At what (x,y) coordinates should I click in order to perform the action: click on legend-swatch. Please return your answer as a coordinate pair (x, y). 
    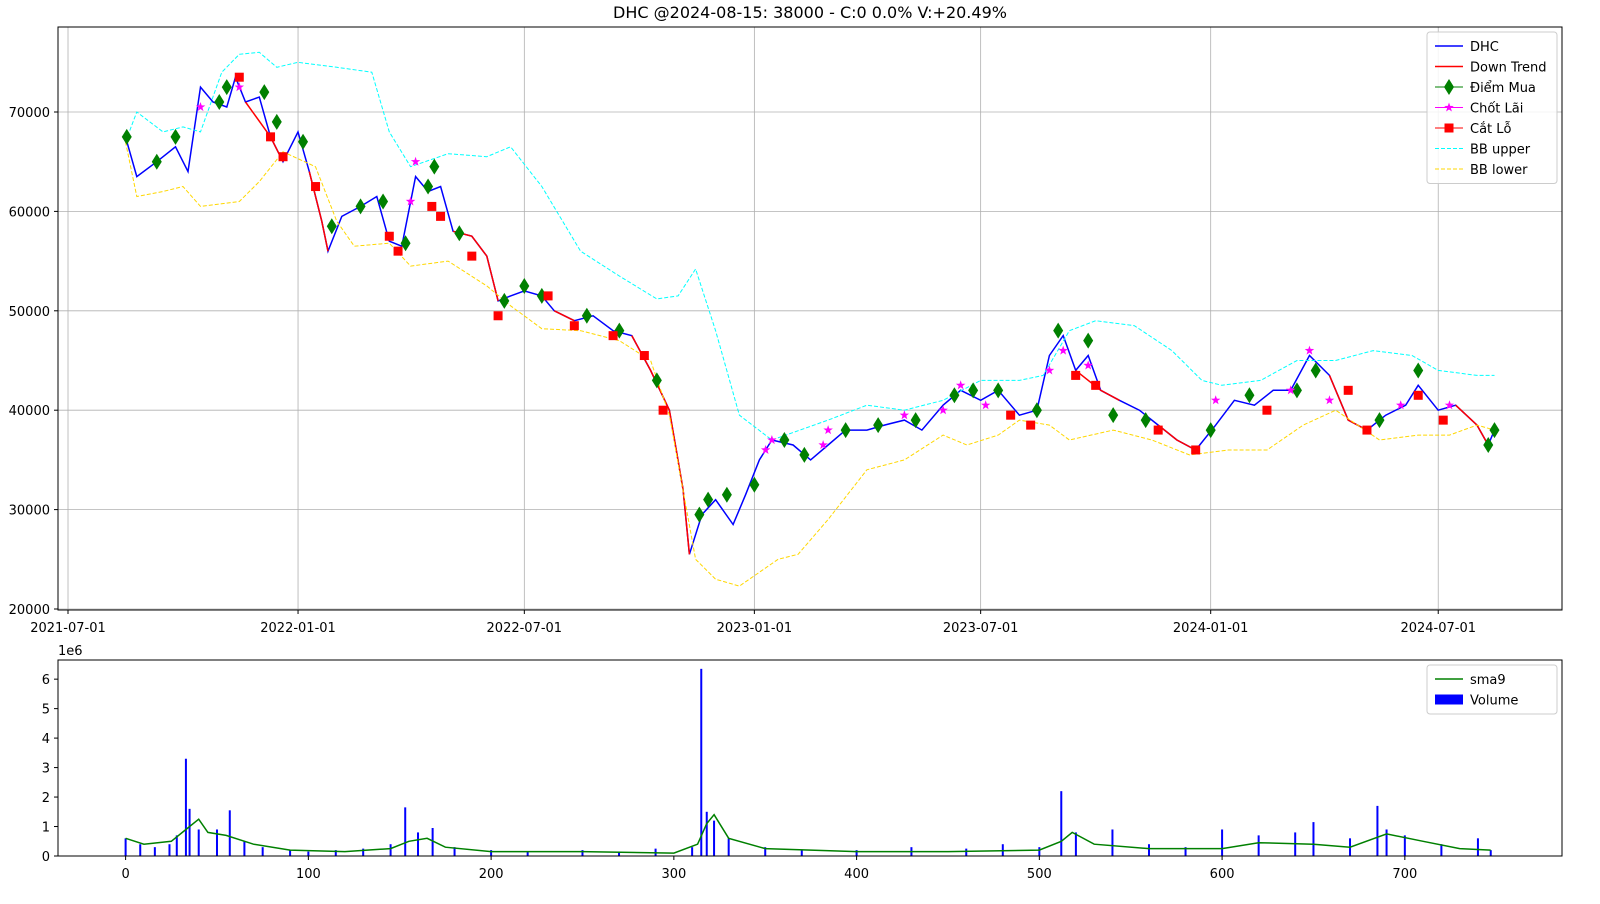
    Looking at the image, I should click on (1449, 699).